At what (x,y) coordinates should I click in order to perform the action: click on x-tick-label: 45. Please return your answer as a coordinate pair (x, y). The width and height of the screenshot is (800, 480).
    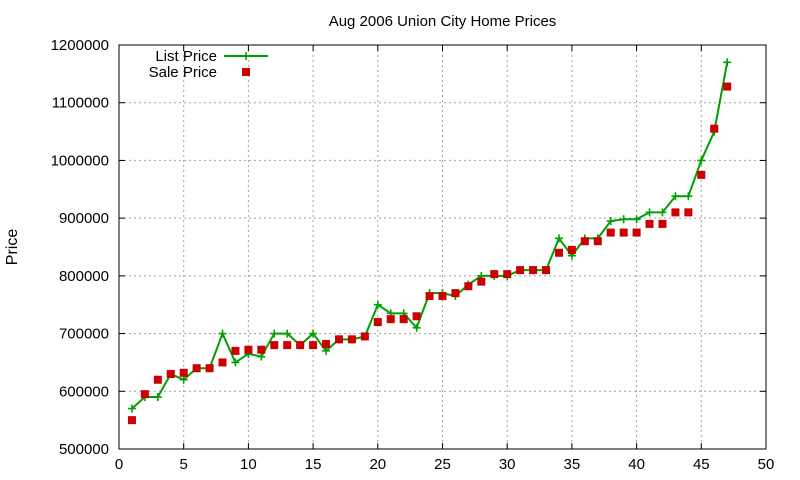
    Looking at the image, I should click on (701, 464).